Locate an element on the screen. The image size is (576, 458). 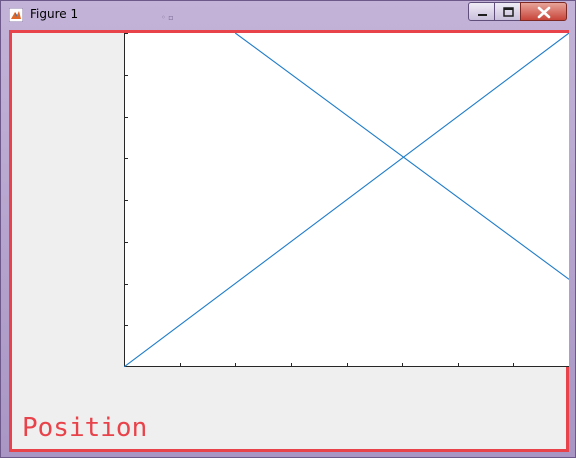
close-icon is located at coordinates (544, 12).